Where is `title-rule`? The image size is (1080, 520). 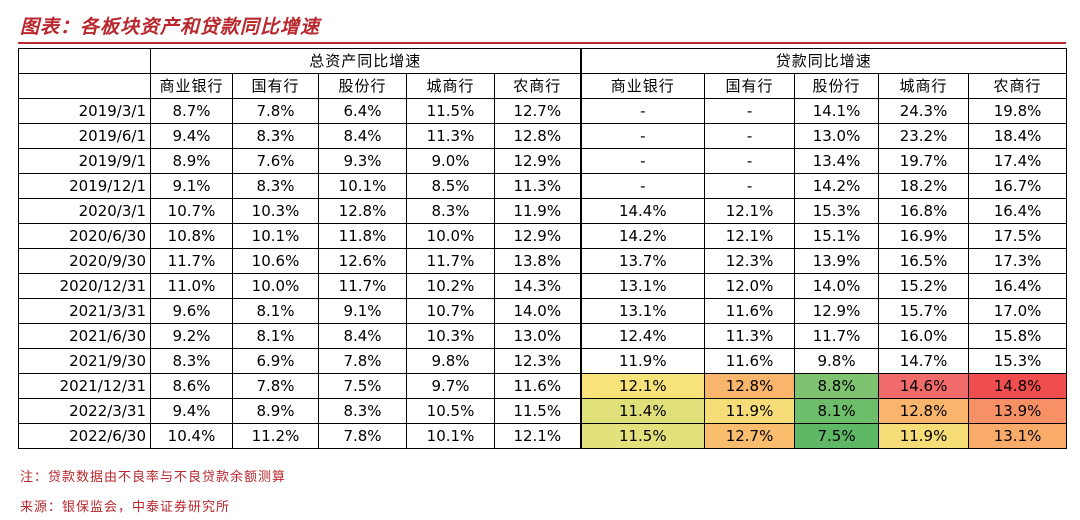 title-rule is located at coordinates (542, 43).